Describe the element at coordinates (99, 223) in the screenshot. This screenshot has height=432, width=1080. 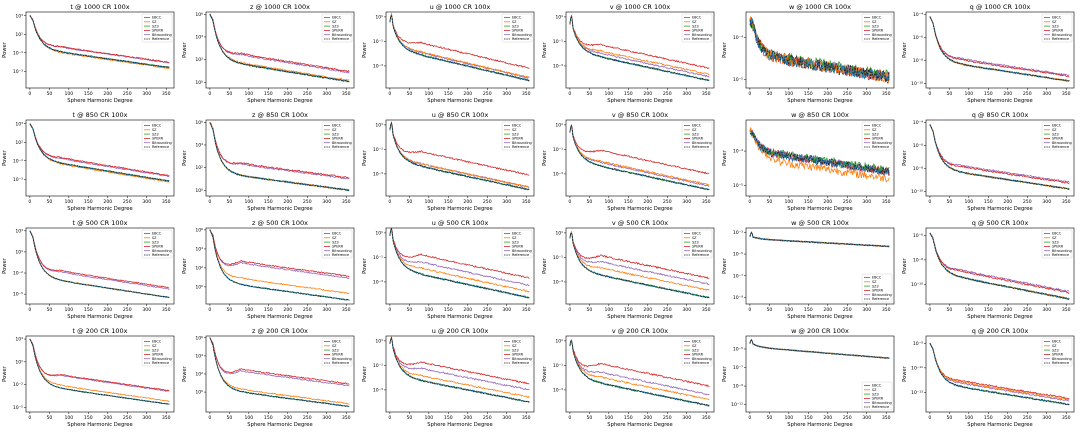
I see `subplot-title: t @ 500 CR 100x` at that location.